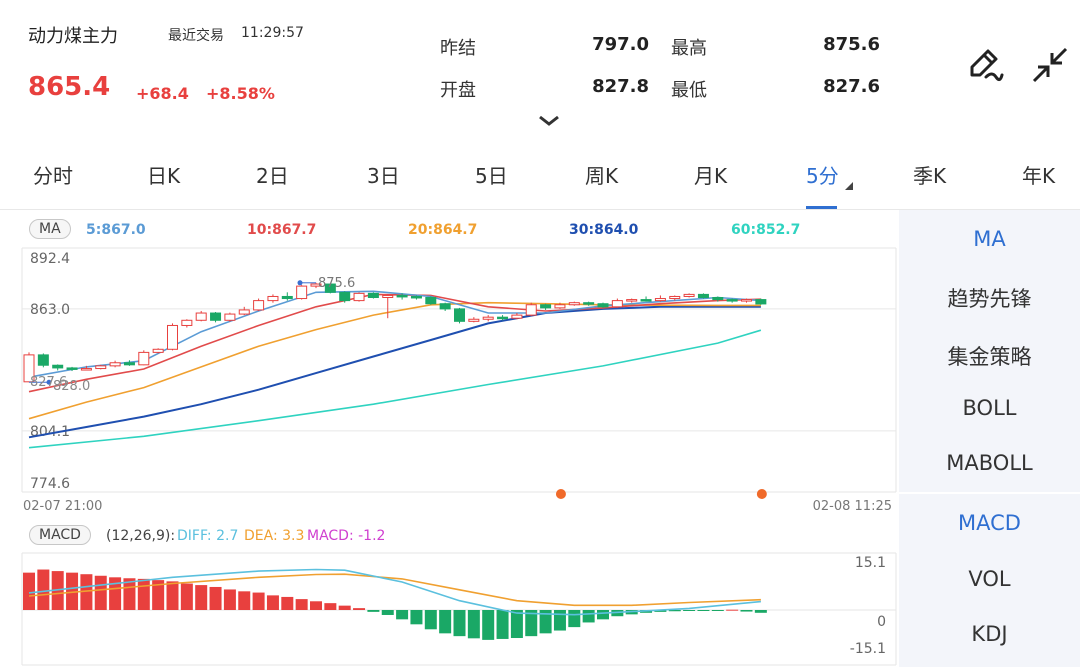 The image size is (1080, 667). What do you see at coordinates (989, 523) in the screenshot?
I see `sub-indicator-0: MACD` at bounding box center [989, 523].